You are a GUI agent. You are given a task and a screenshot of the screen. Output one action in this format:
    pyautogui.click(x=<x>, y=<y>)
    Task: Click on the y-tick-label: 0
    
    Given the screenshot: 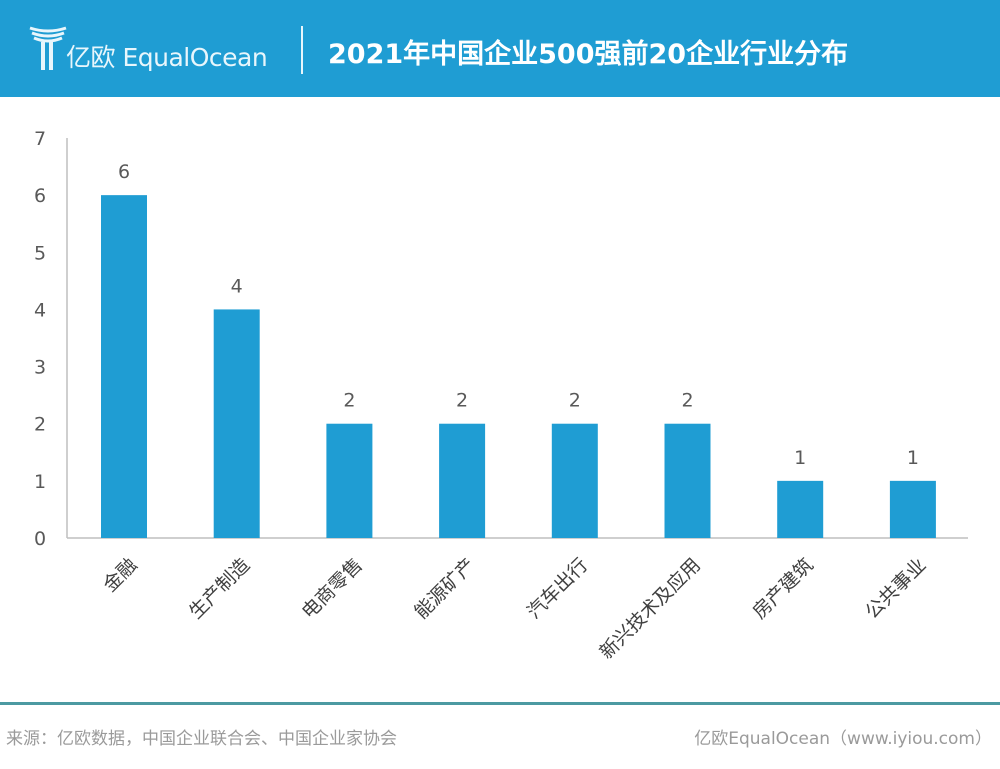 What is the action you would take?
    pyautogui.click(x=40, y=539)
    